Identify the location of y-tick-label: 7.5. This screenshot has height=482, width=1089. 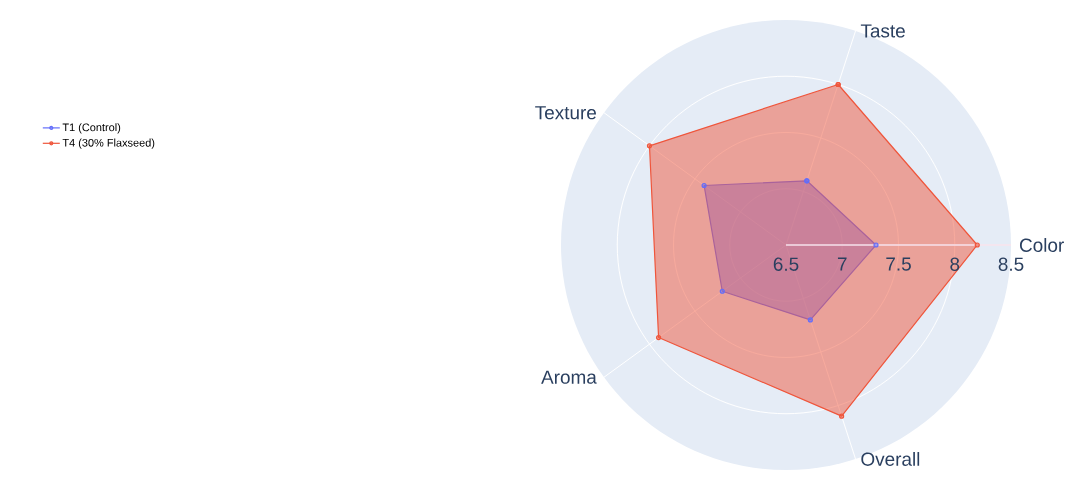
(898, 264).